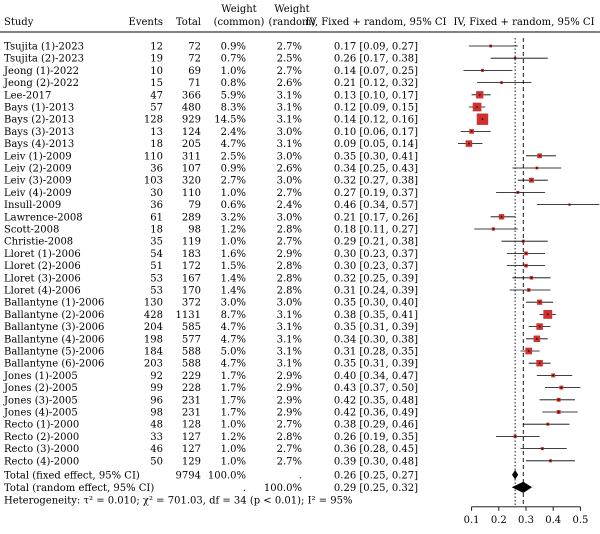 The image size is (600, 534). Describe the element at coordinates (376, 132) in the screenshot. I see `ci-value: 0.10 [0.06, 0.17]` at that location.